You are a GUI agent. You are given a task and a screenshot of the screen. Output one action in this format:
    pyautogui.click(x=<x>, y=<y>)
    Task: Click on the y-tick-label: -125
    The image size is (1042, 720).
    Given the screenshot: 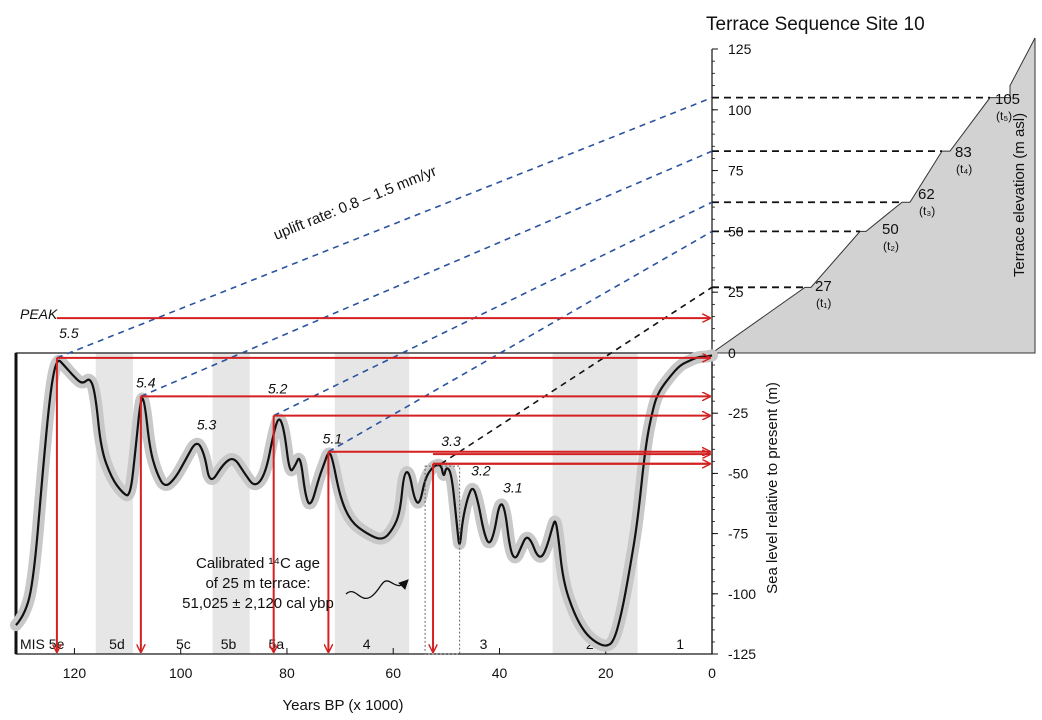 What is the action you would take?
    pyautogui.click(x=742, y=654)
    